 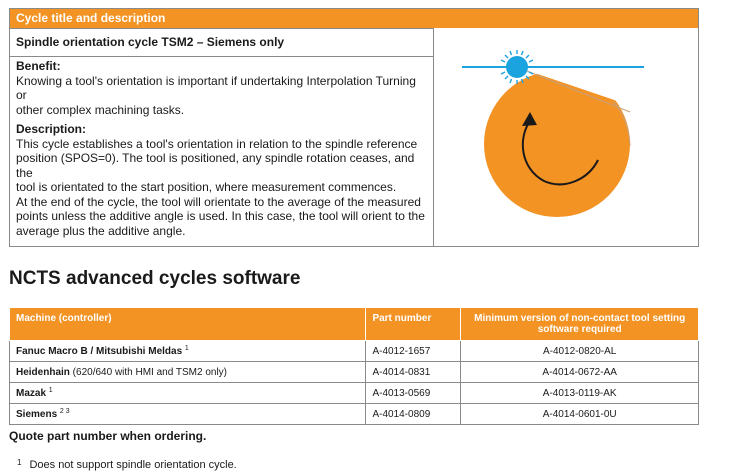 What do you see at coordinates (560, 149) in the screenshot?
I see `rotation-arrow-icon` at bounding box center [560, 149].